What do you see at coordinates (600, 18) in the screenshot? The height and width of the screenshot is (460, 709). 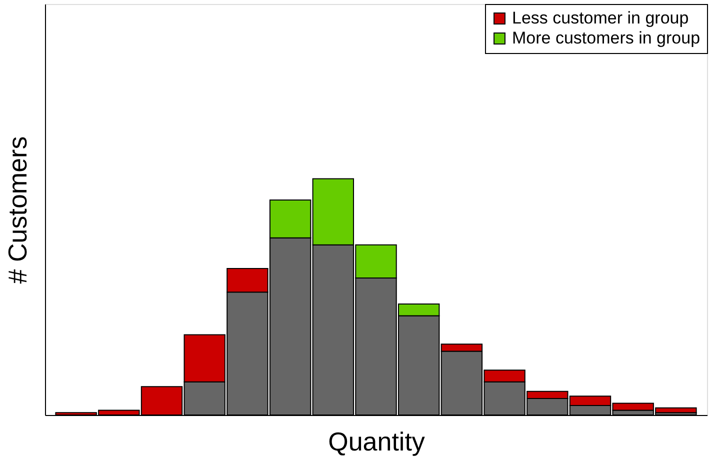 I see `legend-label: Less customer in group` at bounding box center [600, 18].